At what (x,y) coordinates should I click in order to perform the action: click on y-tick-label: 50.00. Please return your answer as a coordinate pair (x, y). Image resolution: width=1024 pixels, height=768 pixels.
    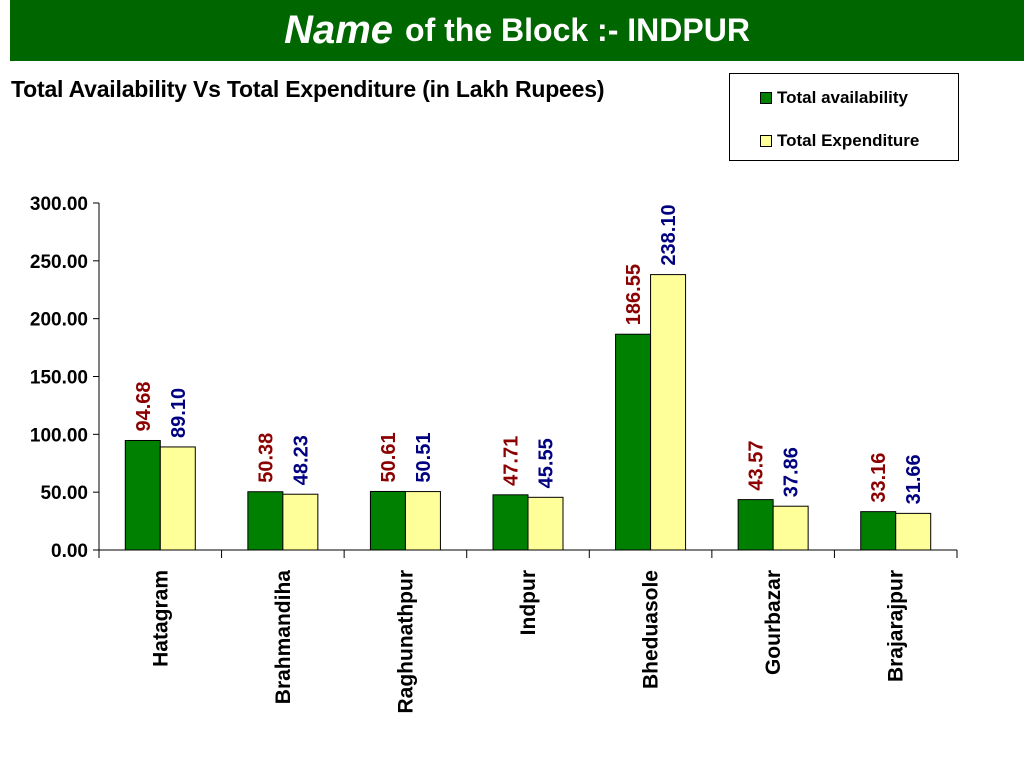
    Looking at the image, I should click on (64, 493).